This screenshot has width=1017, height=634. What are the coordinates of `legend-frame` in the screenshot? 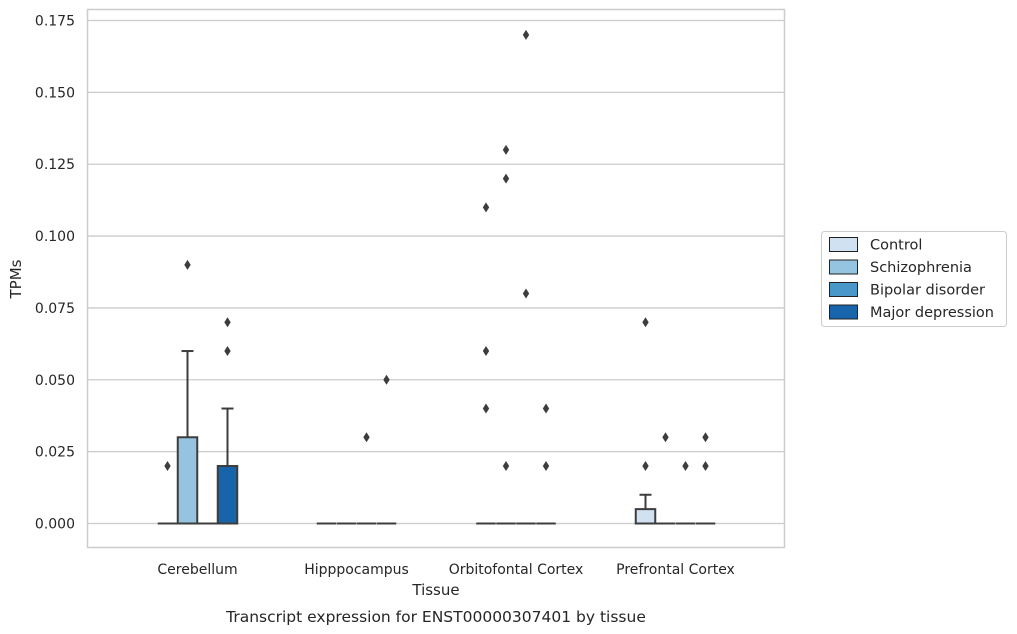 It's located at (914, 279).